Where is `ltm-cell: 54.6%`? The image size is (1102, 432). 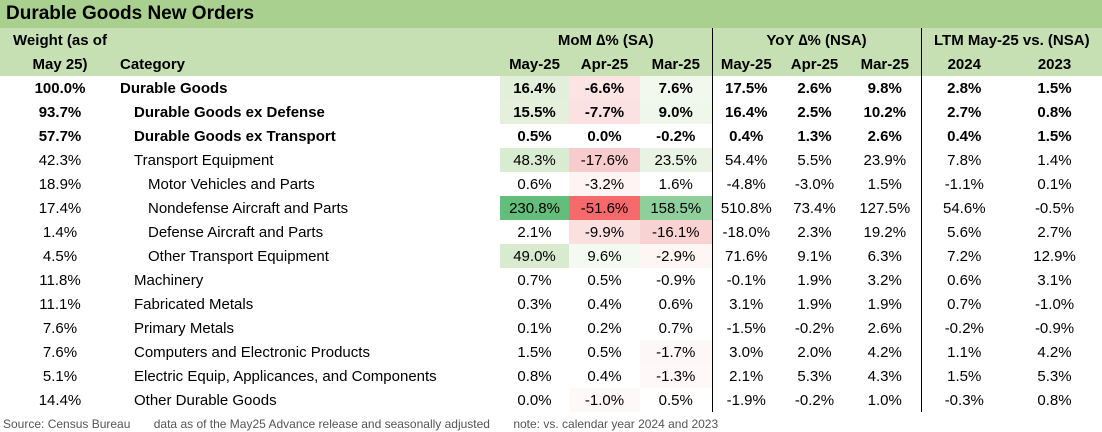 ltm-cell: 54.6% is located at coordinates (964, 208).